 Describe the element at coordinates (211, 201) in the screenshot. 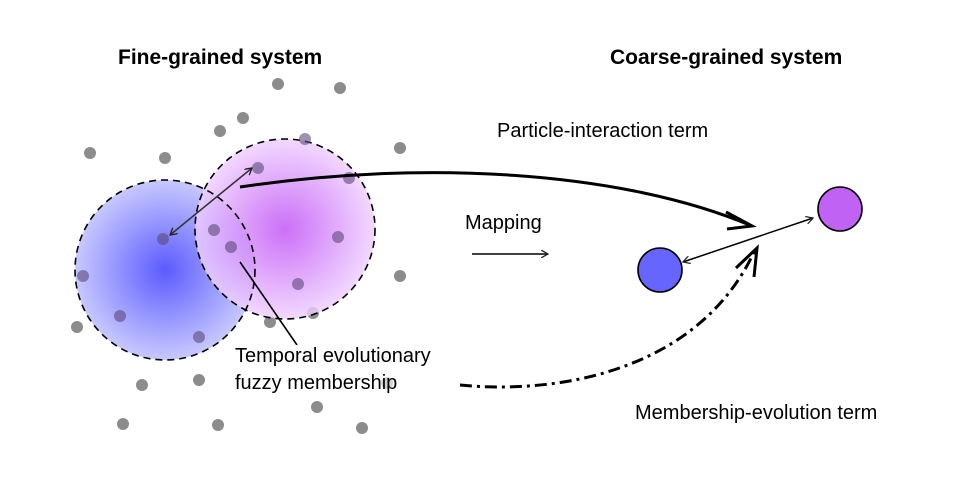

I see `fine-interaction-arrow` at that location.